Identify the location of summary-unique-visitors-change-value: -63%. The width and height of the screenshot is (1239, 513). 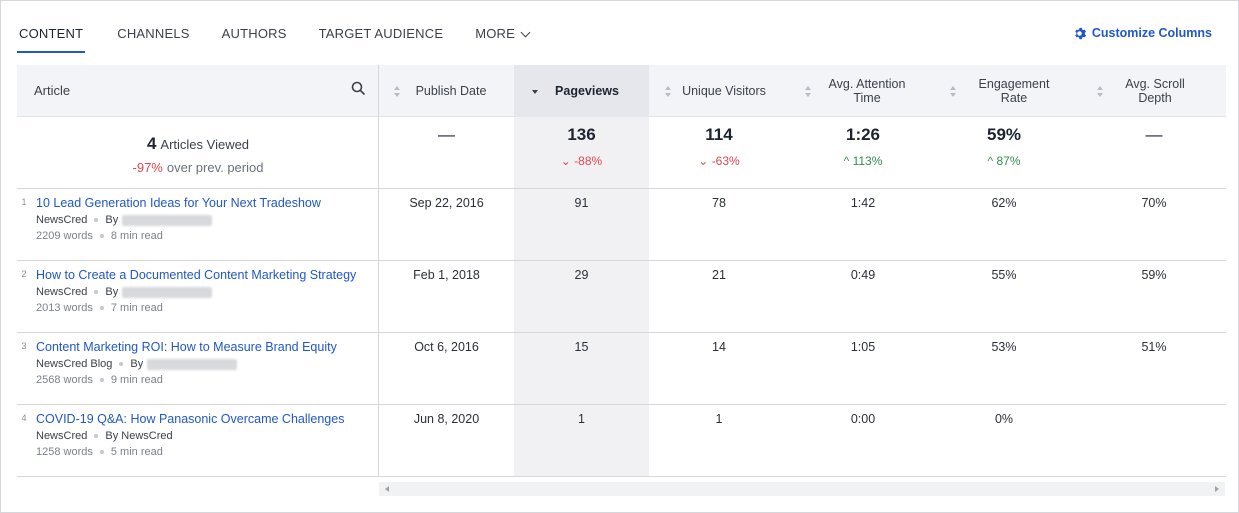
(725, 161).